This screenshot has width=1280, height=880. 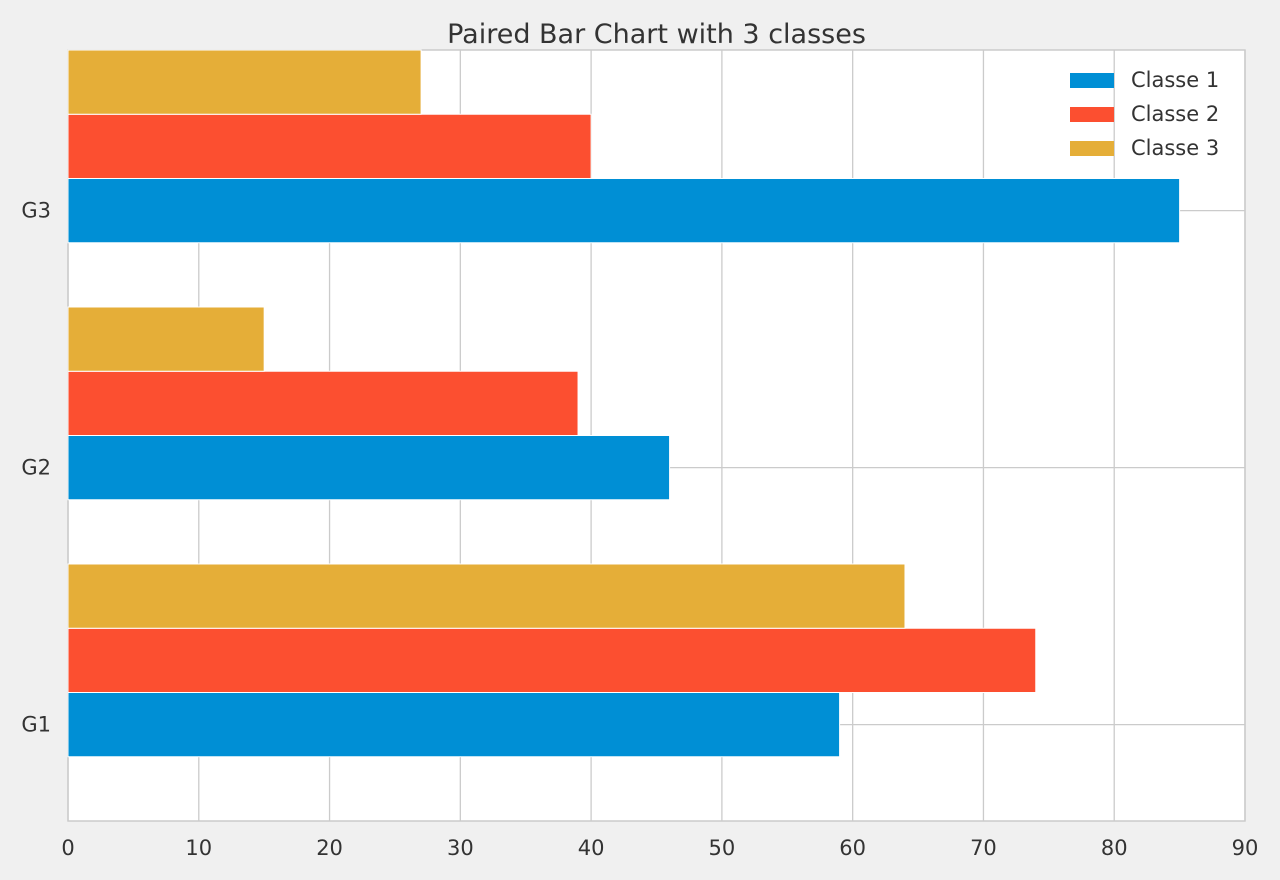 I want to click on x-tick-label: 0, so click(x=67, y=848).